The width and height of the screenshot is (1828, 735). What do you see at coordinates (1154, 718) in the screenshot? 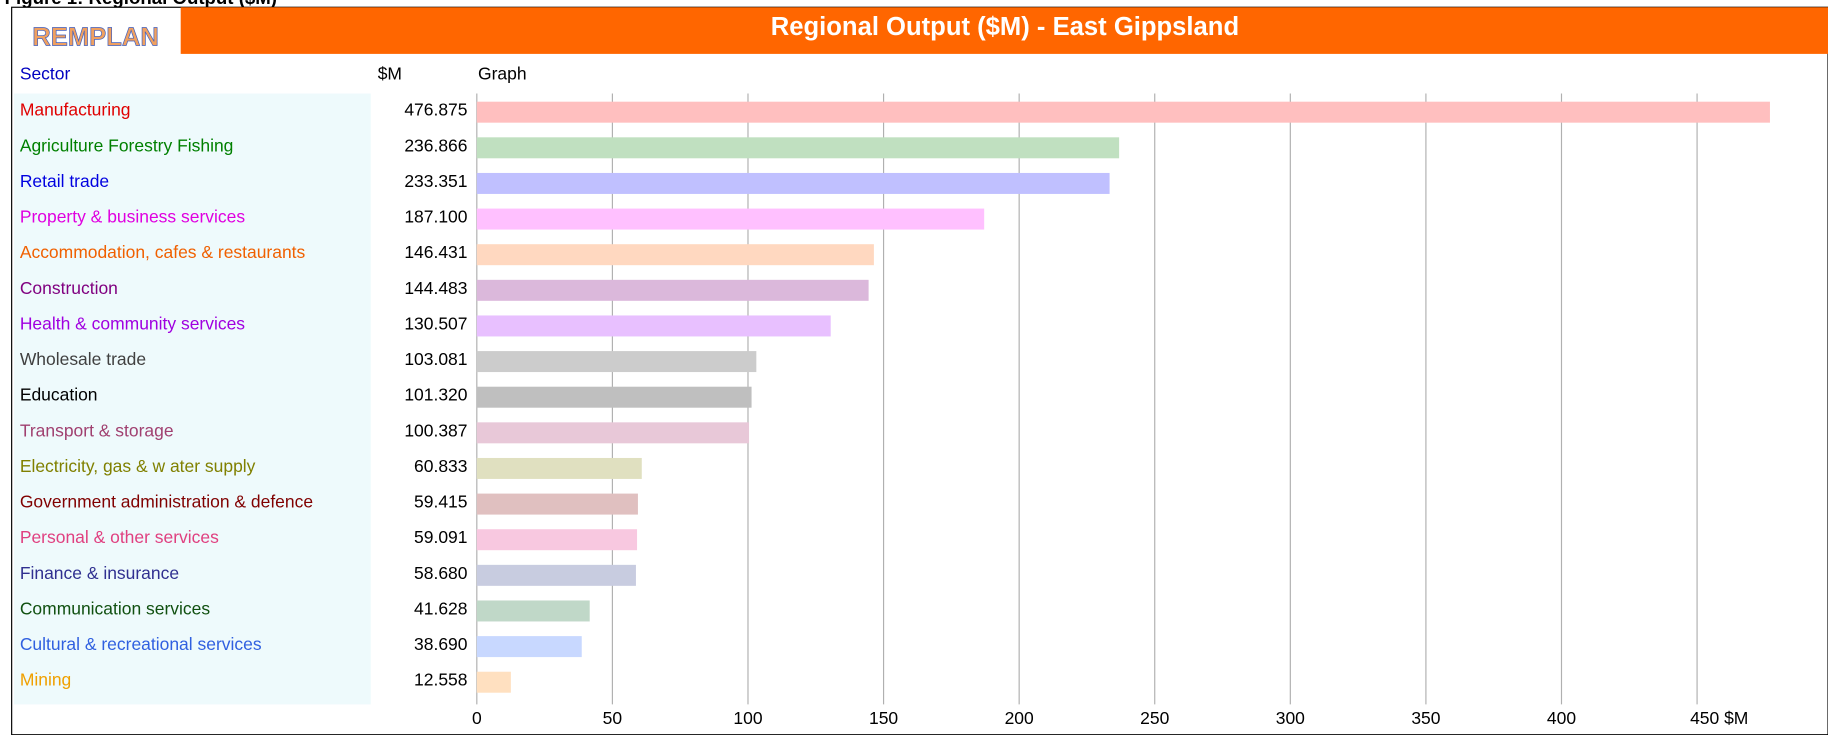
I see `x-tick-label: 250` at bounding box center [1154, 718].